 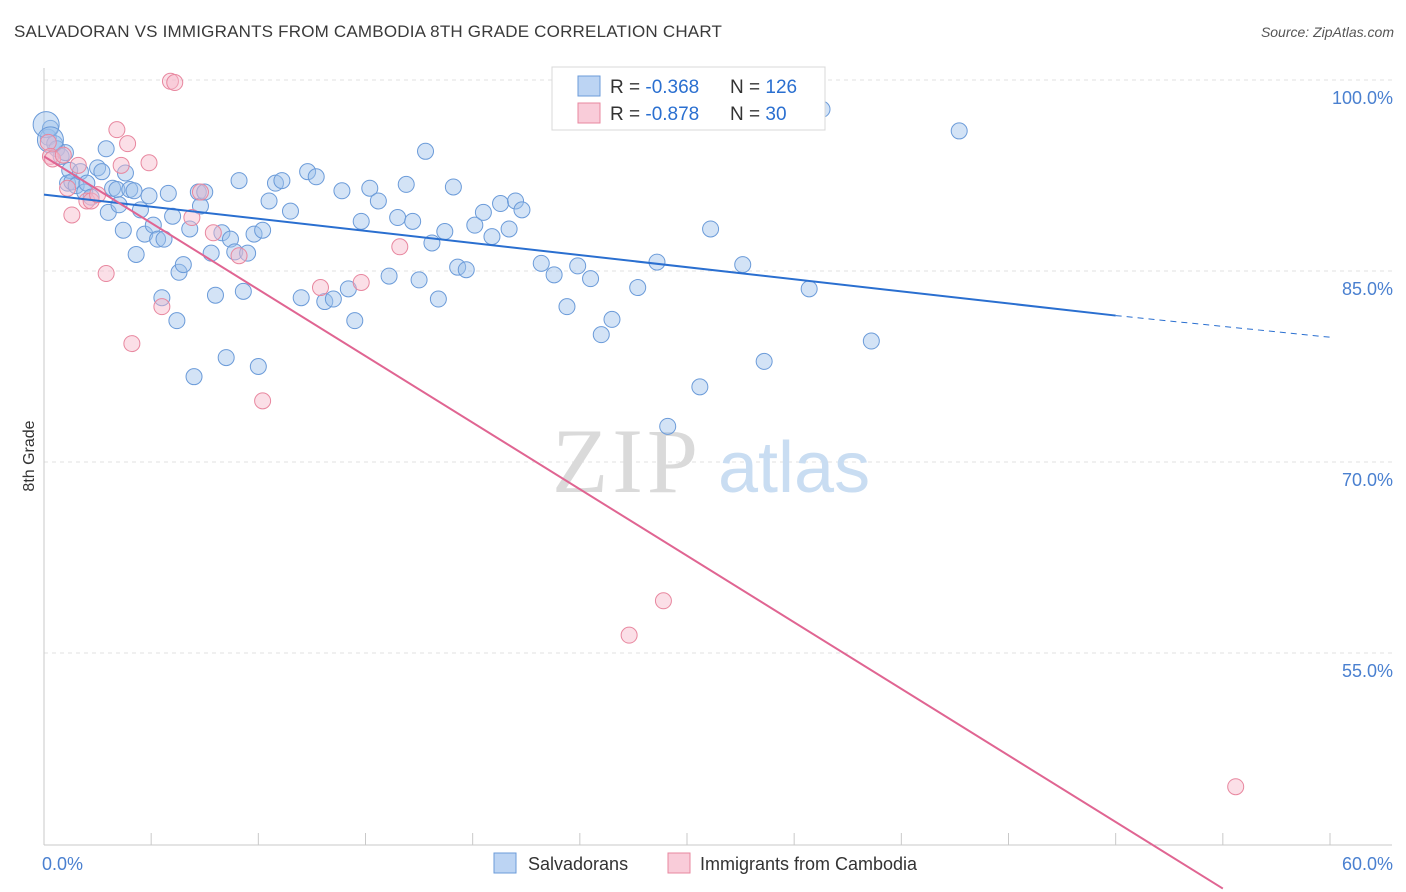 I want to click on legend-r-label-2: R =, so click(x=627, y=114).